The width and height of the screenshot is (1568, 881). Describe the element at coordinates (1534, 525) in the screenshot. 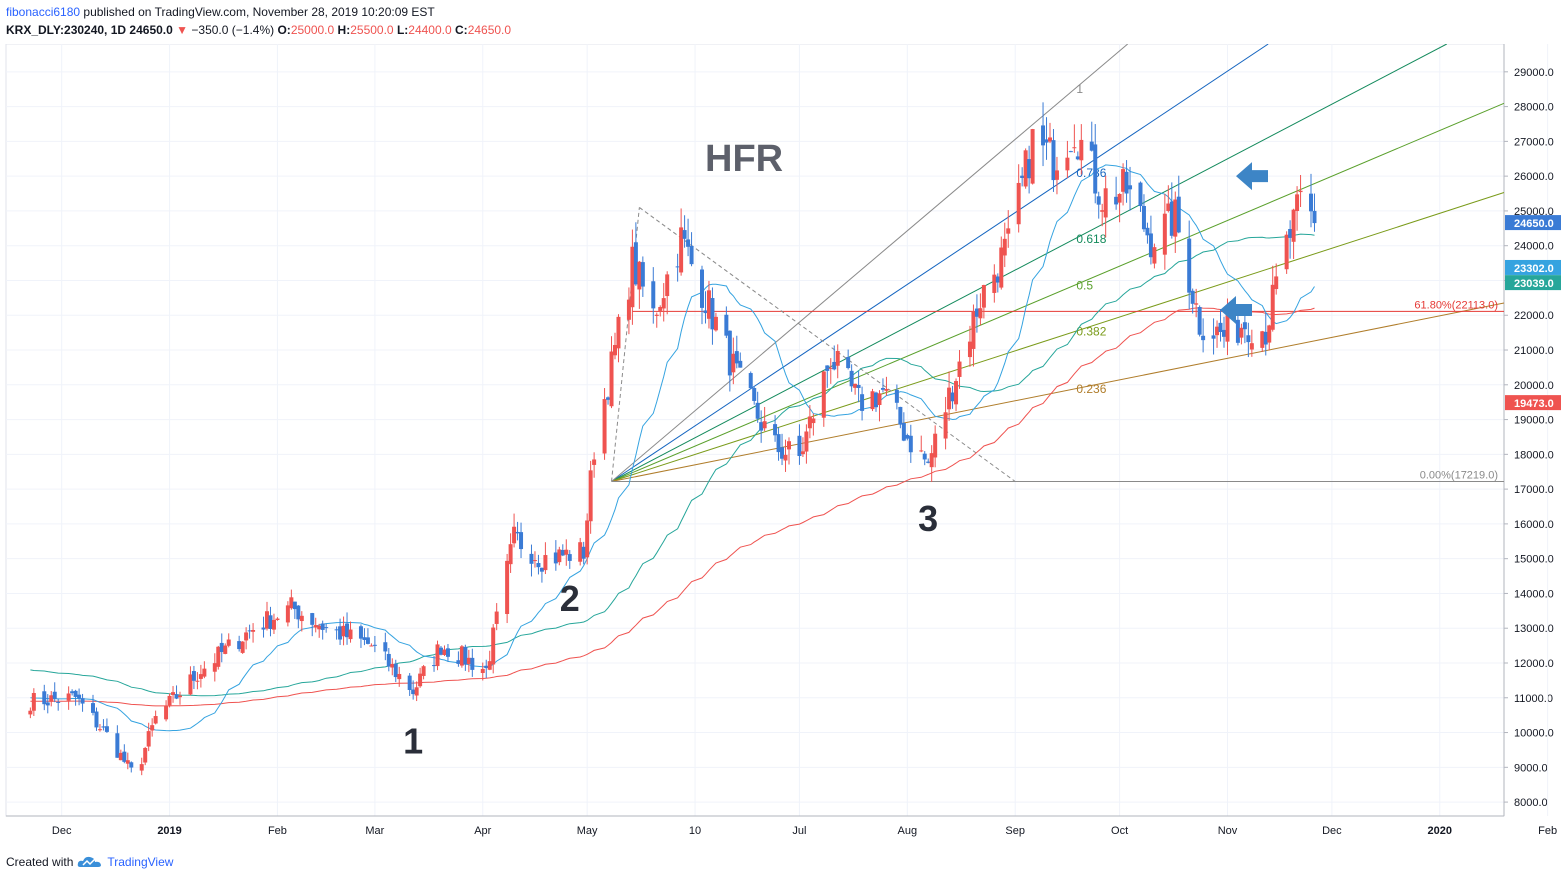

I see `y-tick-label: 16000.0` at that location.